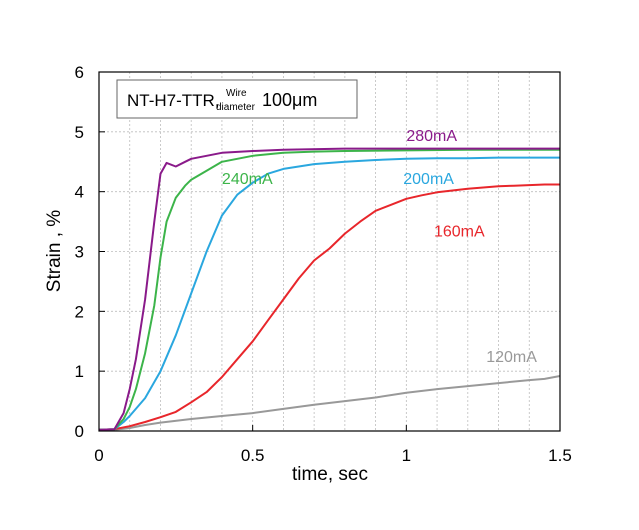 Image resolution: width=639 pixels, height=530 pixels. Describe the element at coordinates (289, 100) in the screenshot. I see `annotation-value: 100μm` at that location.